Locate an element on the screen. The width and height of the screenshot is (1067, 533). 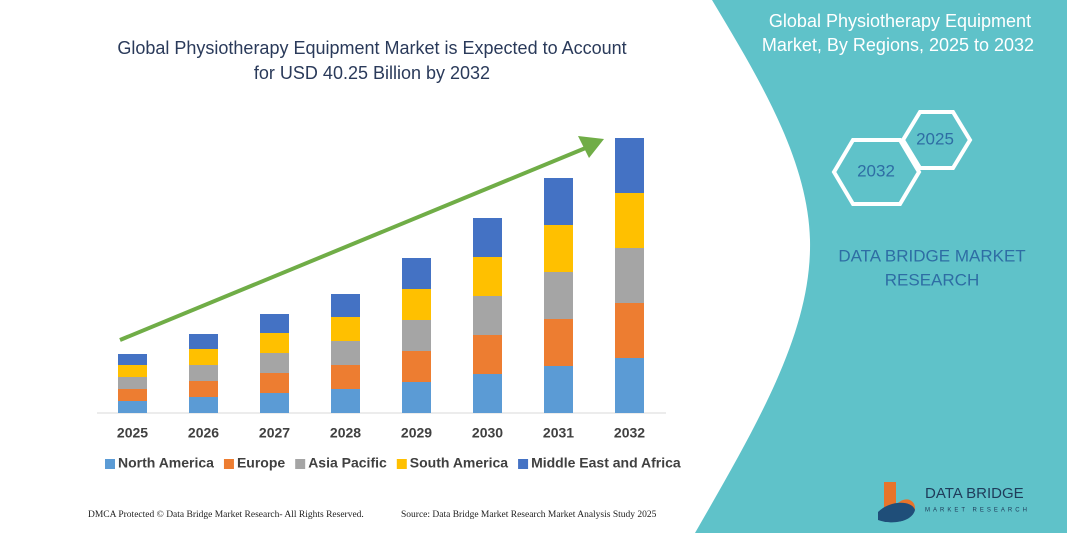
x-tick-label: 2030 is located at coordinates (487, 433).